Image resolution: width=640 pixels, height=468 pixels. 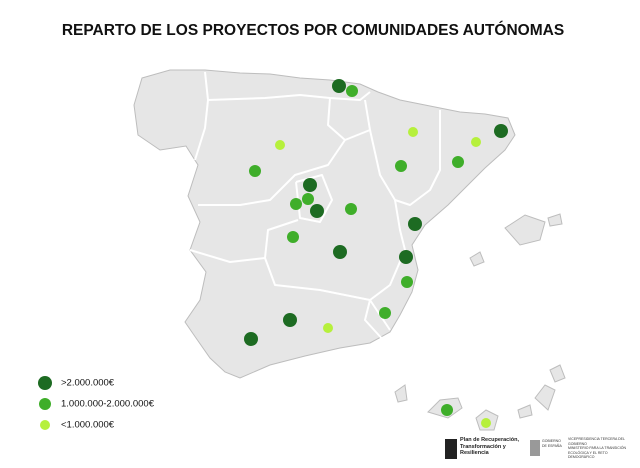 I want to click on legend-label: <1.000.000€, so click(x=88, y=425).